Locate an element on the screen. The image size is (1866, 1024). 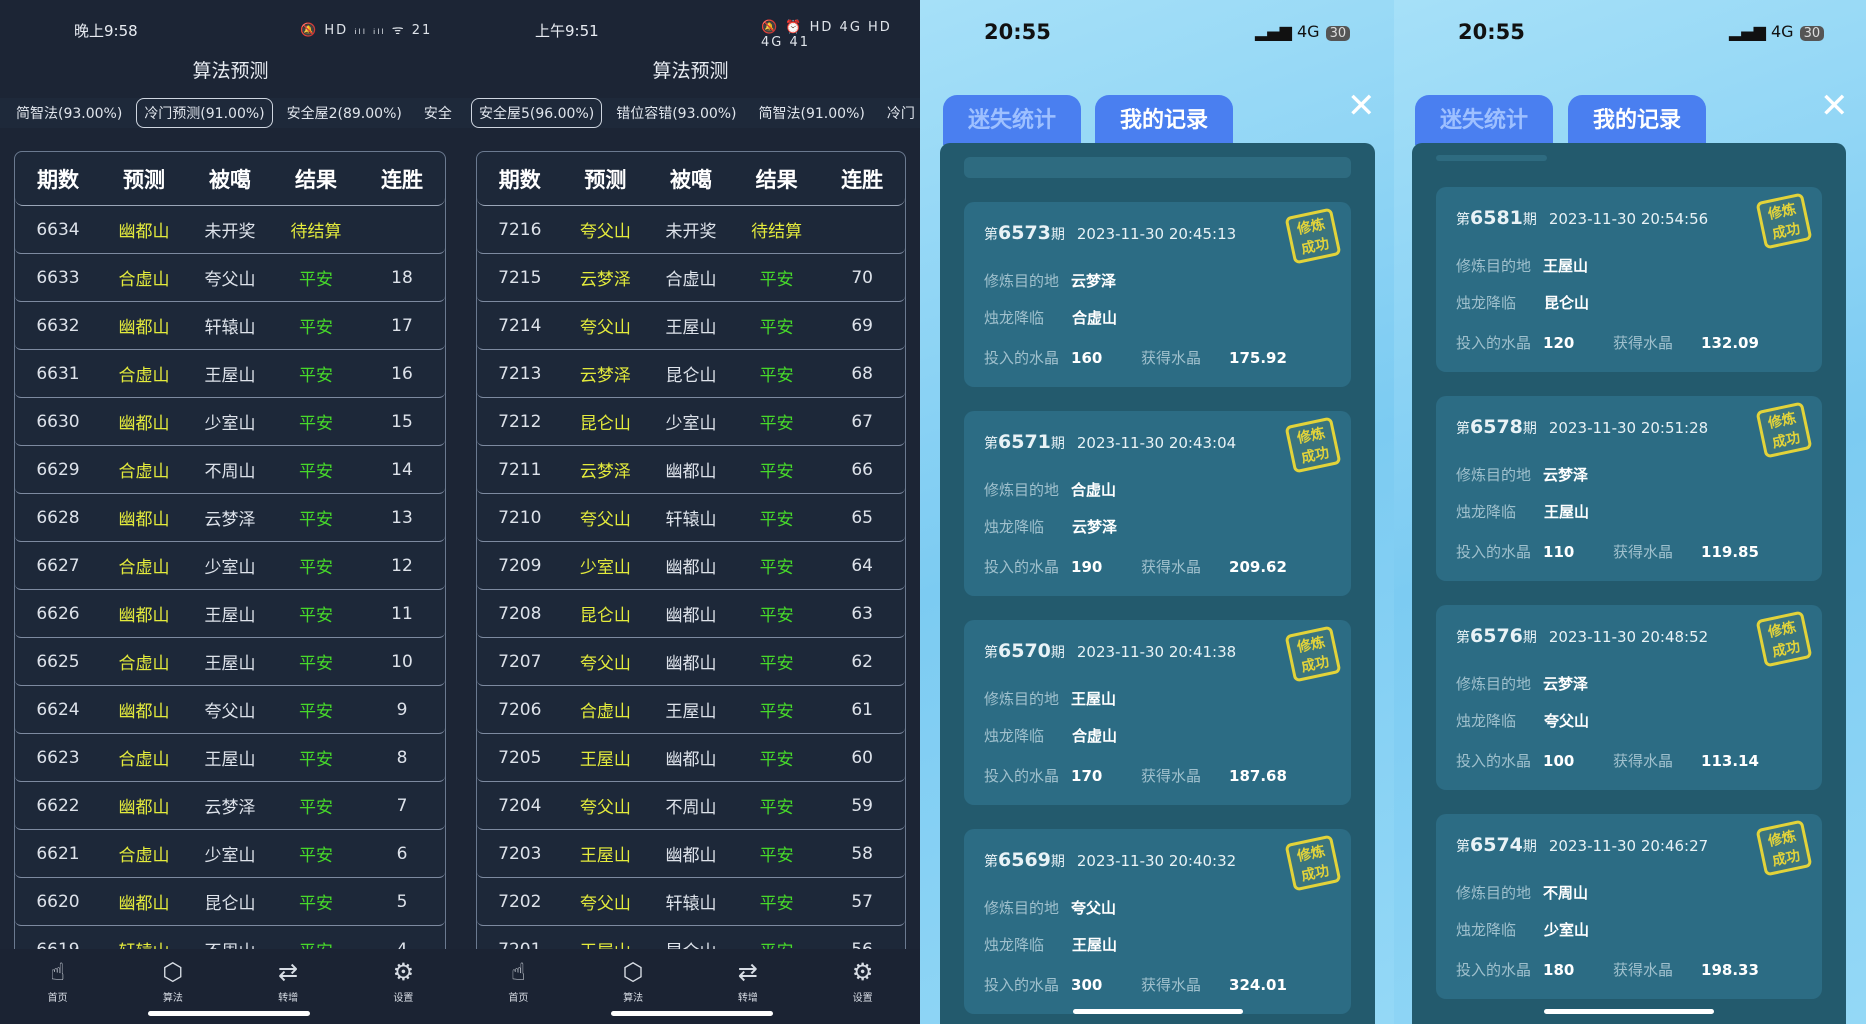
table-row: 6623 合虚山 王屋山 平安 8 is located at coordinates (230, 758).